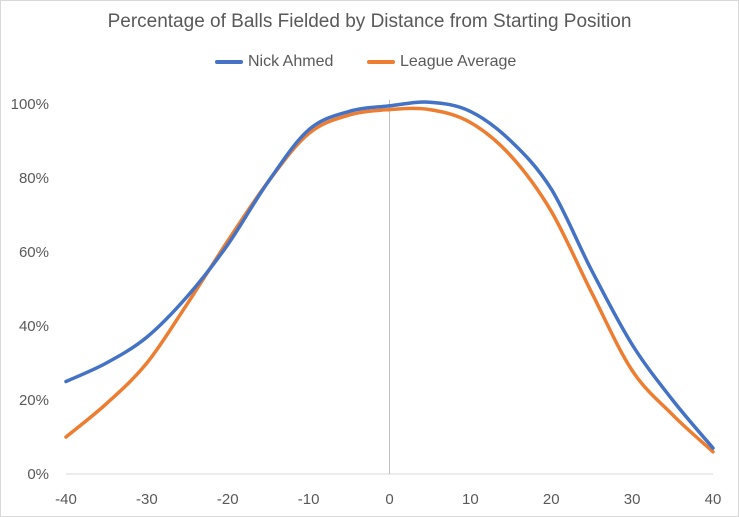  What do you see at coordinates (389, 499) in the screenshot?
I see `x-tick-label: 0` at bounding box center [389, 499].